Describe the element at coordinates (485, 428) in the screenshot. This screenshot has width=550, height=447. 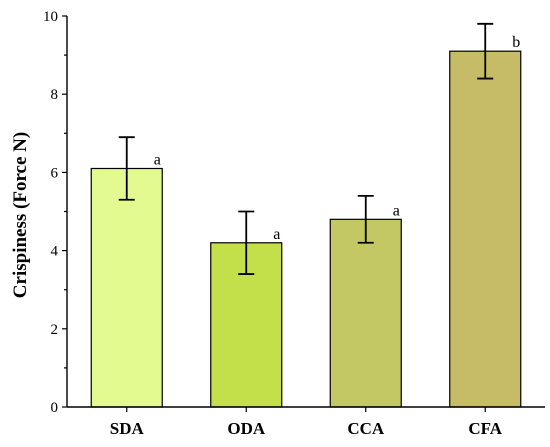
I see `x-tick-label-cfa: CFA` at that location.